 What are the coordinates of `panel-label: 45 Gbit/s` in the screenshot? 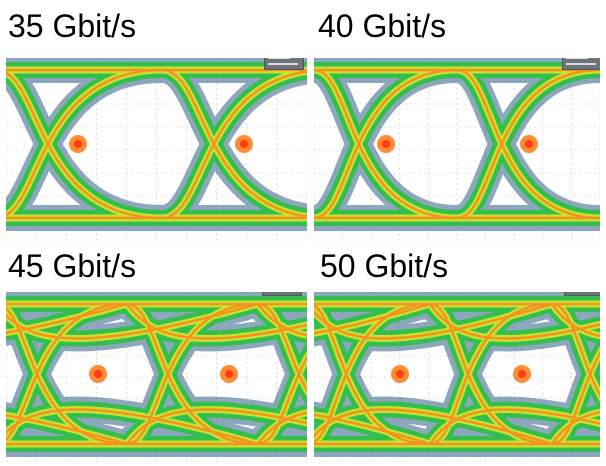 It's located at (72, 266).